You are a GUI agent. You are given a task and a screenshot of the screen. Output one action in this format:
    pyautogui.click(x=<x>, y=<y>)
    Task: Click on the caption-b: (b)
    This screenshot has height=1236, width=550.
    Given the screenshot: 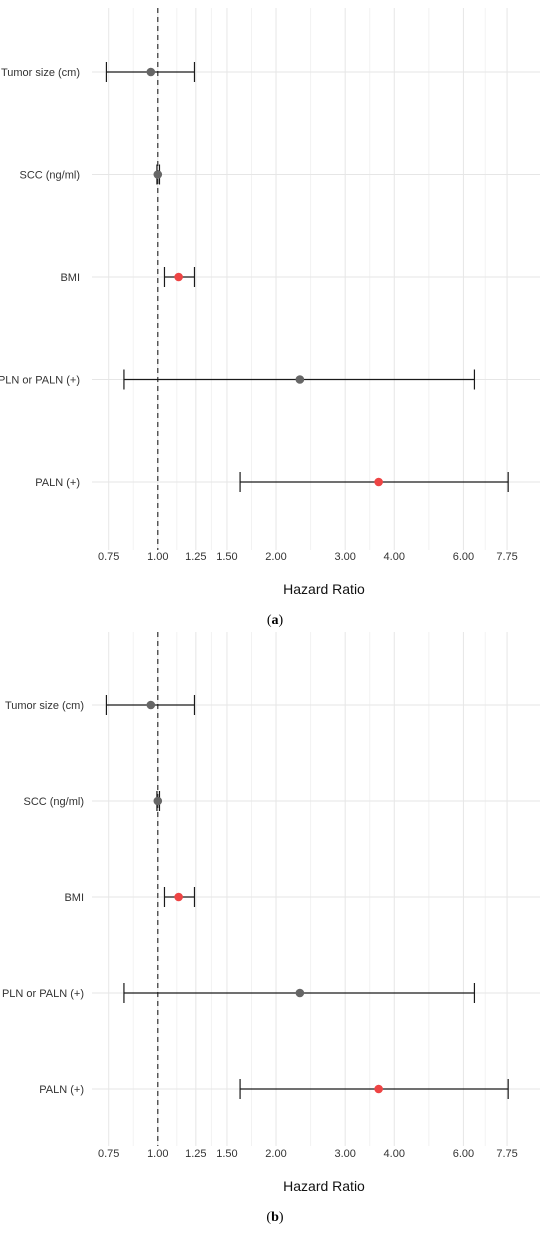 What is the action you would take?
    pyautogui.click(x=275, y=1218)
    